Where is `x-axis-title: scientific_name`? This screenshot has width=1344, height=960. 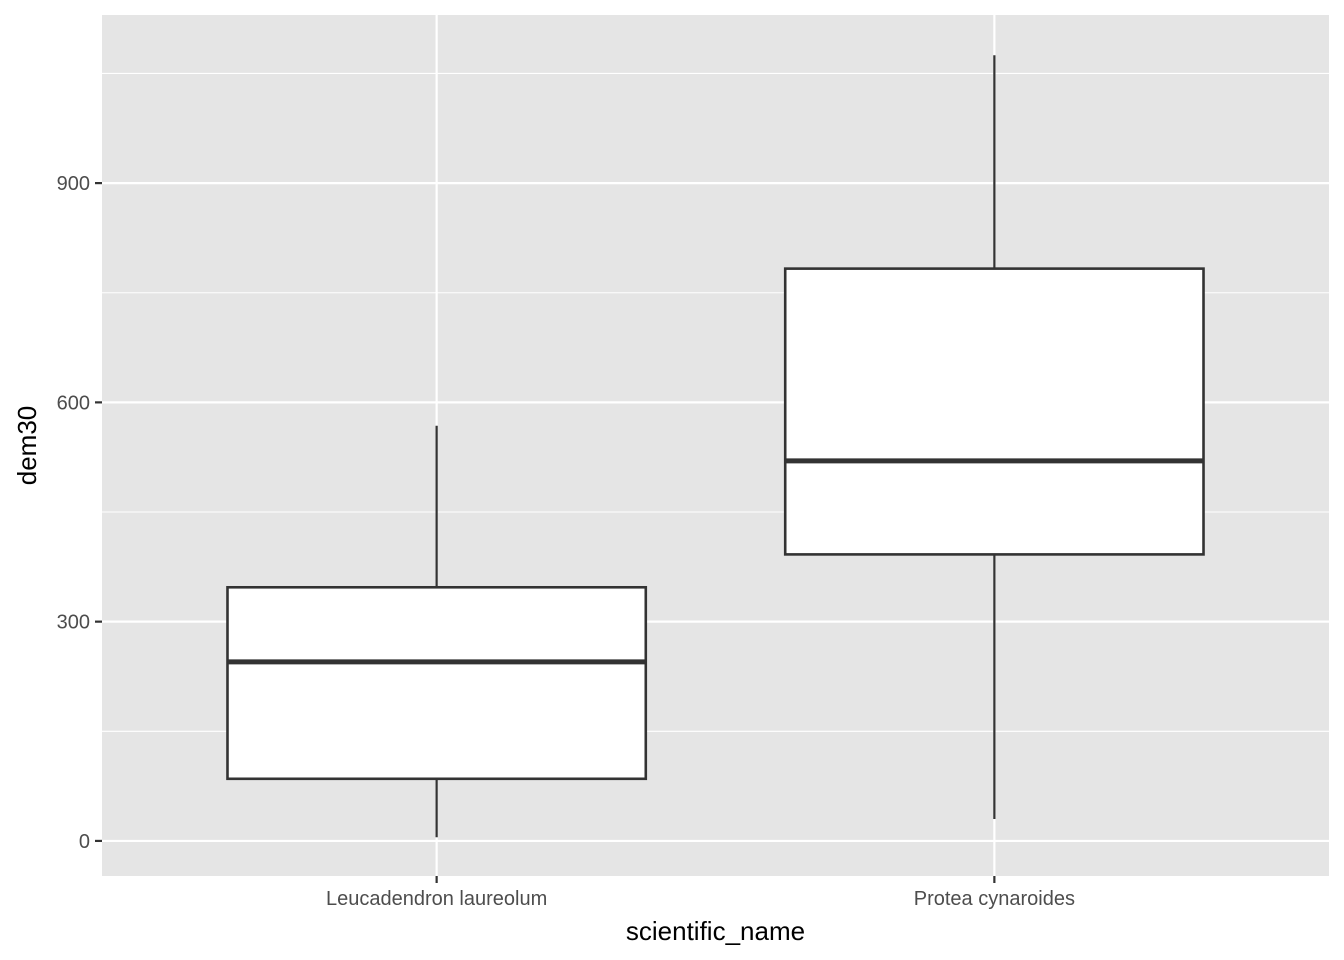 x-axis-title: scientific_name is located at coordinates (715, 931).